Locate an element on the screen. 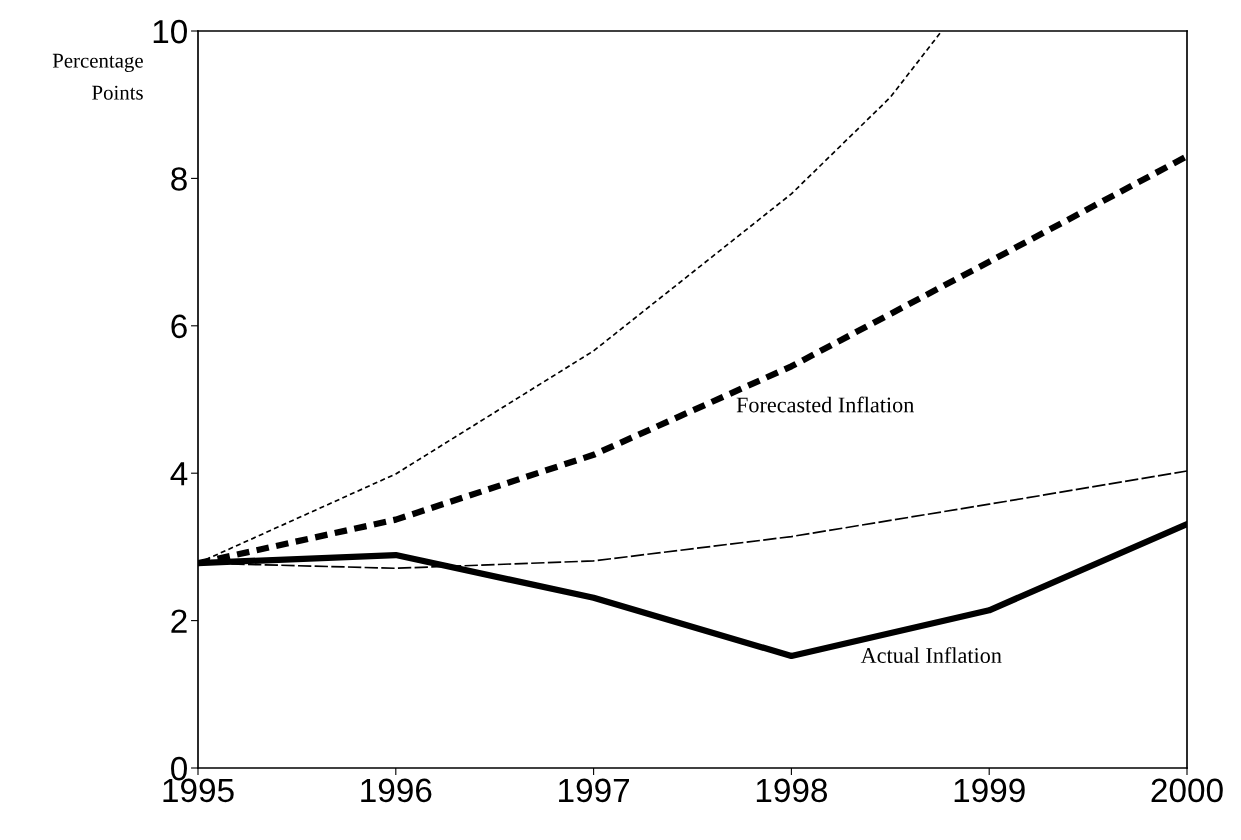  y-tick-label: 6 is located at coordinates (179, 326).